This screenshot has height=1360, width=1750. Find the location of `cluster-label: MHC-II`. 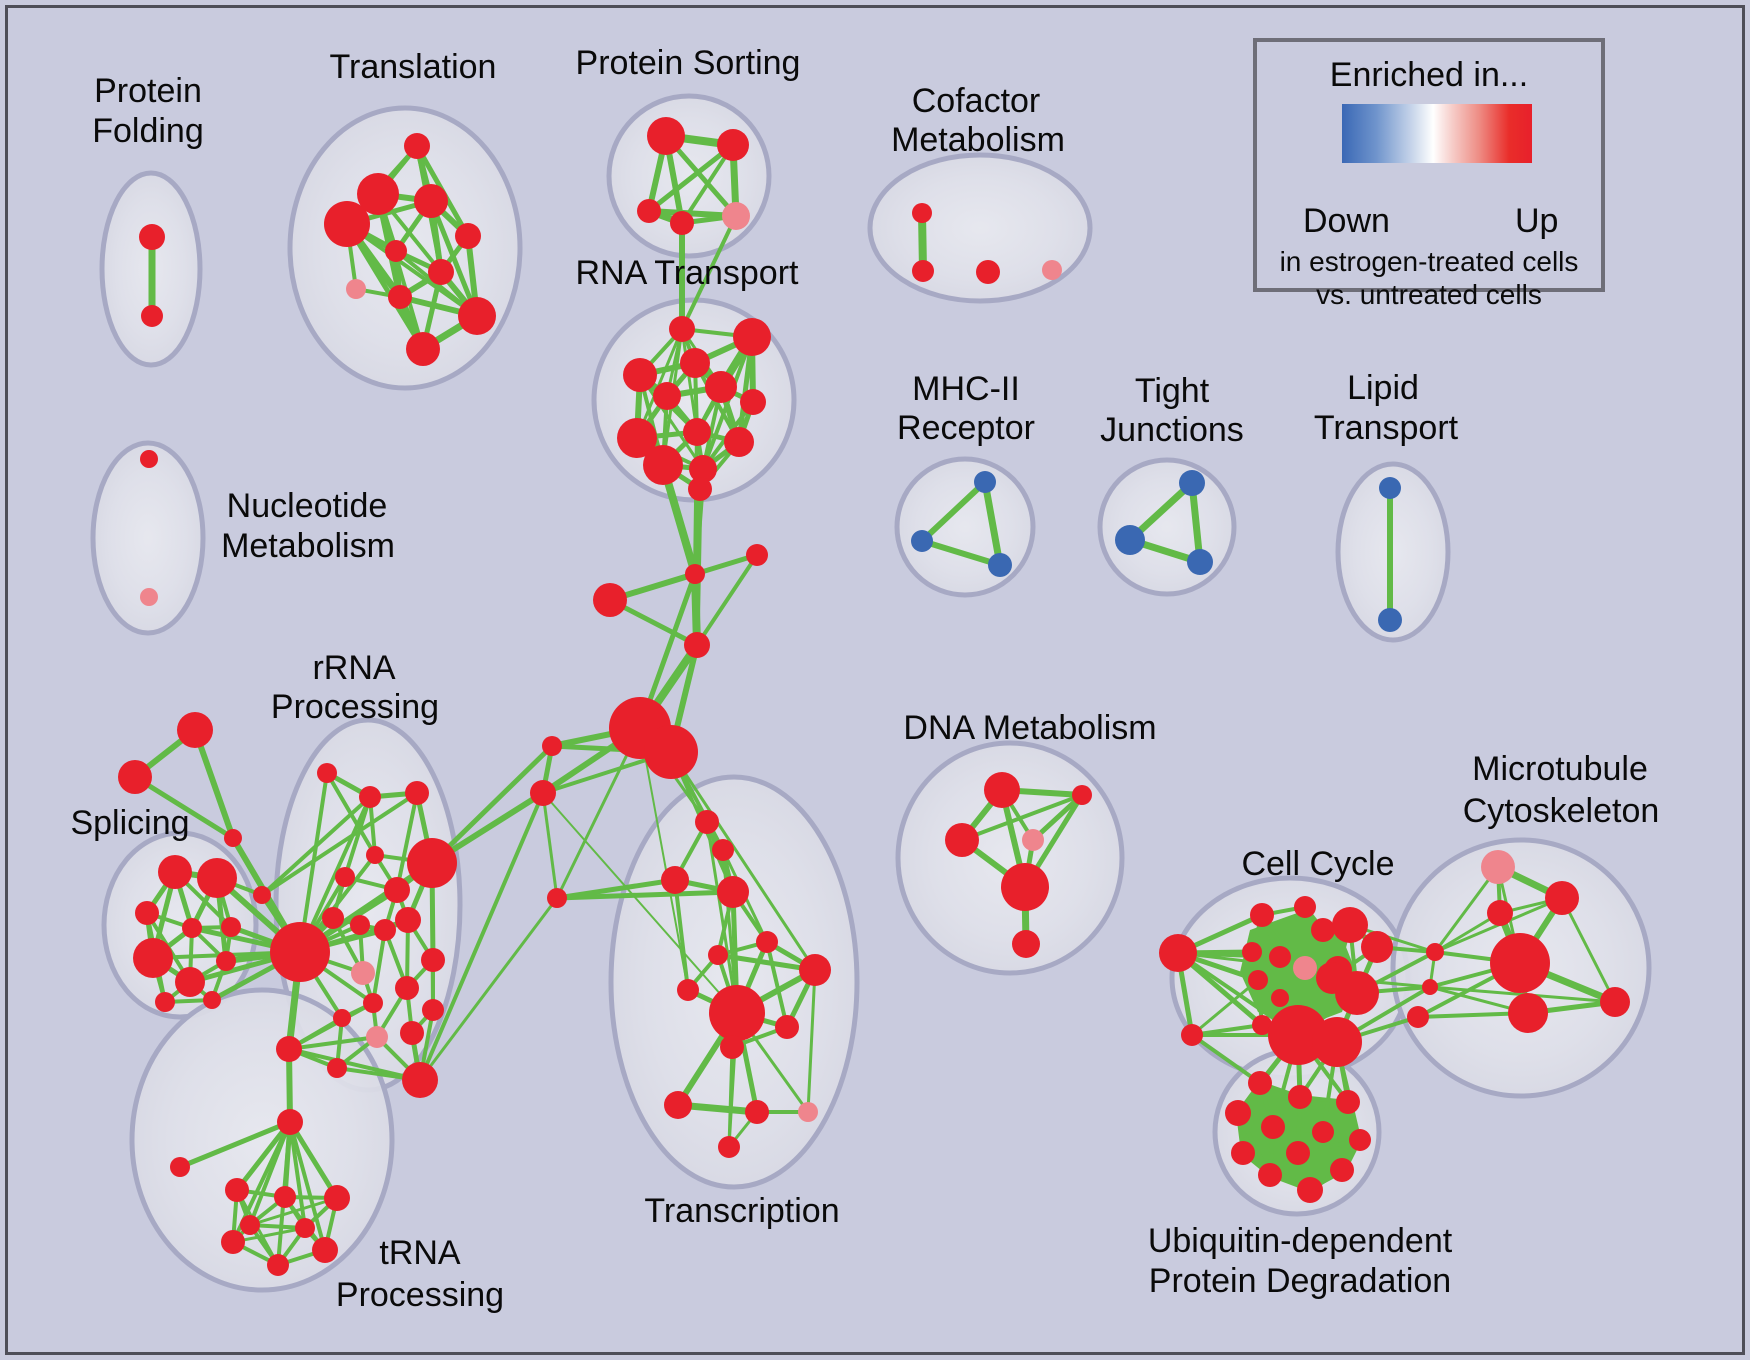

cluster-label: MHC-II is located at coordinates (966, 389).